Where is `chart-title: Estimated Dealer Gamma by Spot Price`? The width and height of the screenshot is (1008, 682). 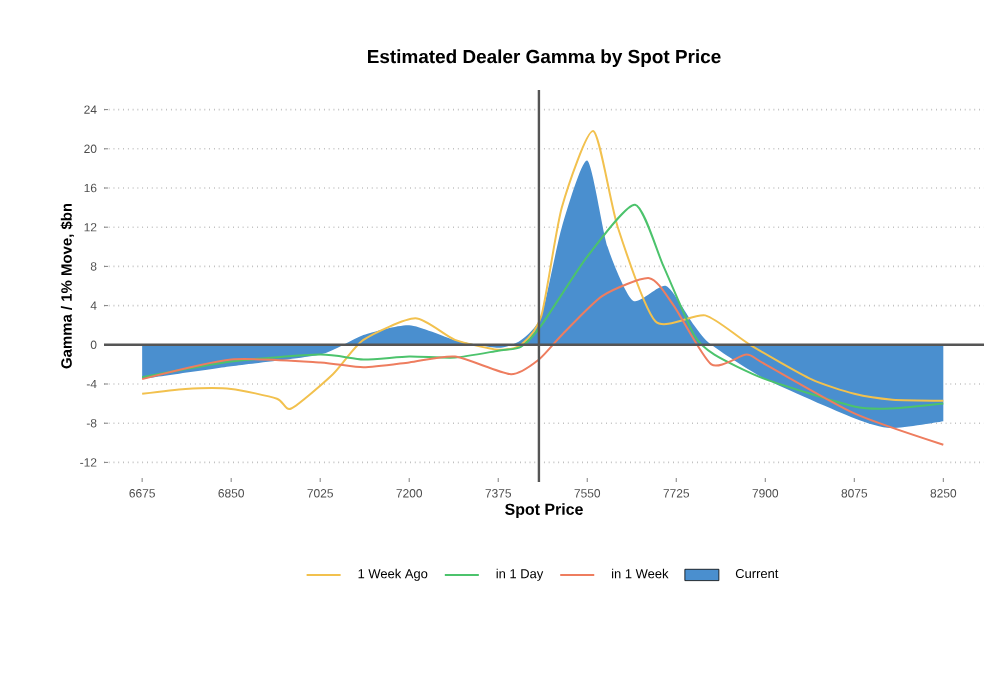 chart-title: Estimated Dealer Gamma by Spot Price is located at coordinates (544, 58).